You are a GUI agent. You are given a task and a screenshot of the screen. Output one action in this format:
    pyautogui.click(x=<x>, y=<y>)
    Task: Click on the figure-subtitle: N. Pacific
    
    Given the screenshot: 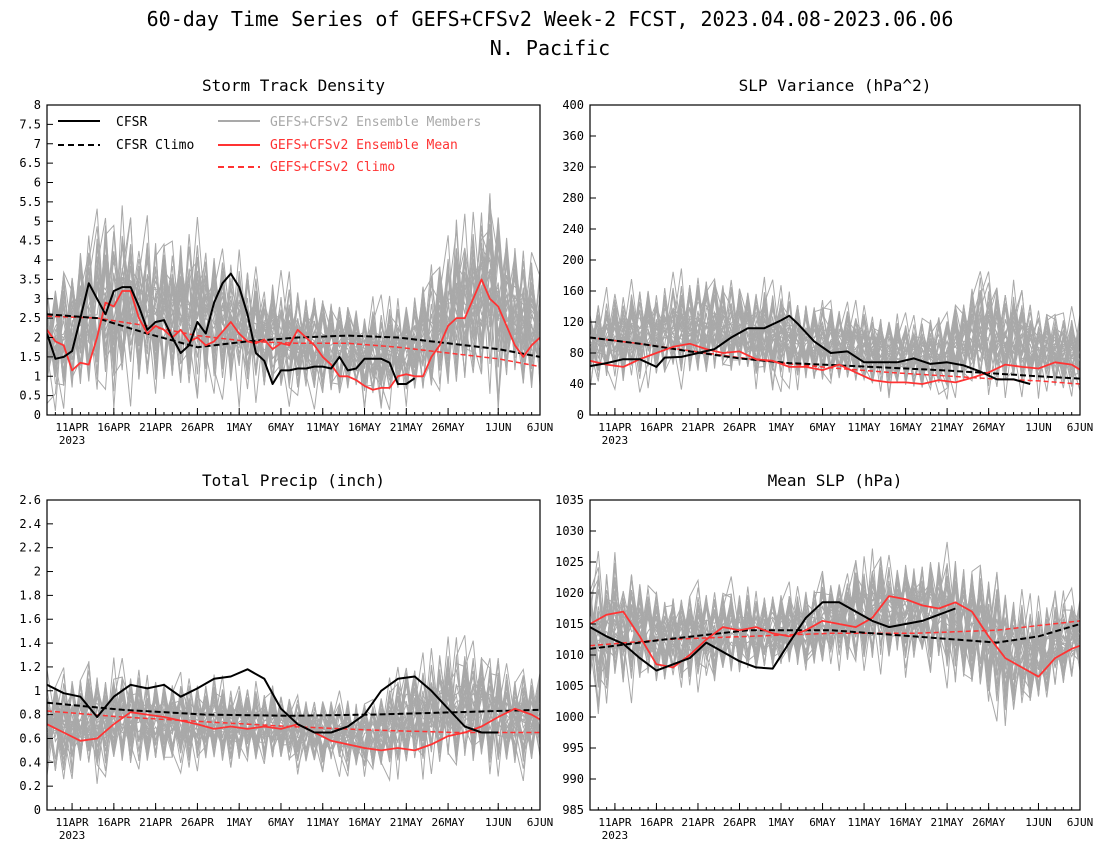 What is the action you would take?
    pyautogui.click(x=550, y=48)
    